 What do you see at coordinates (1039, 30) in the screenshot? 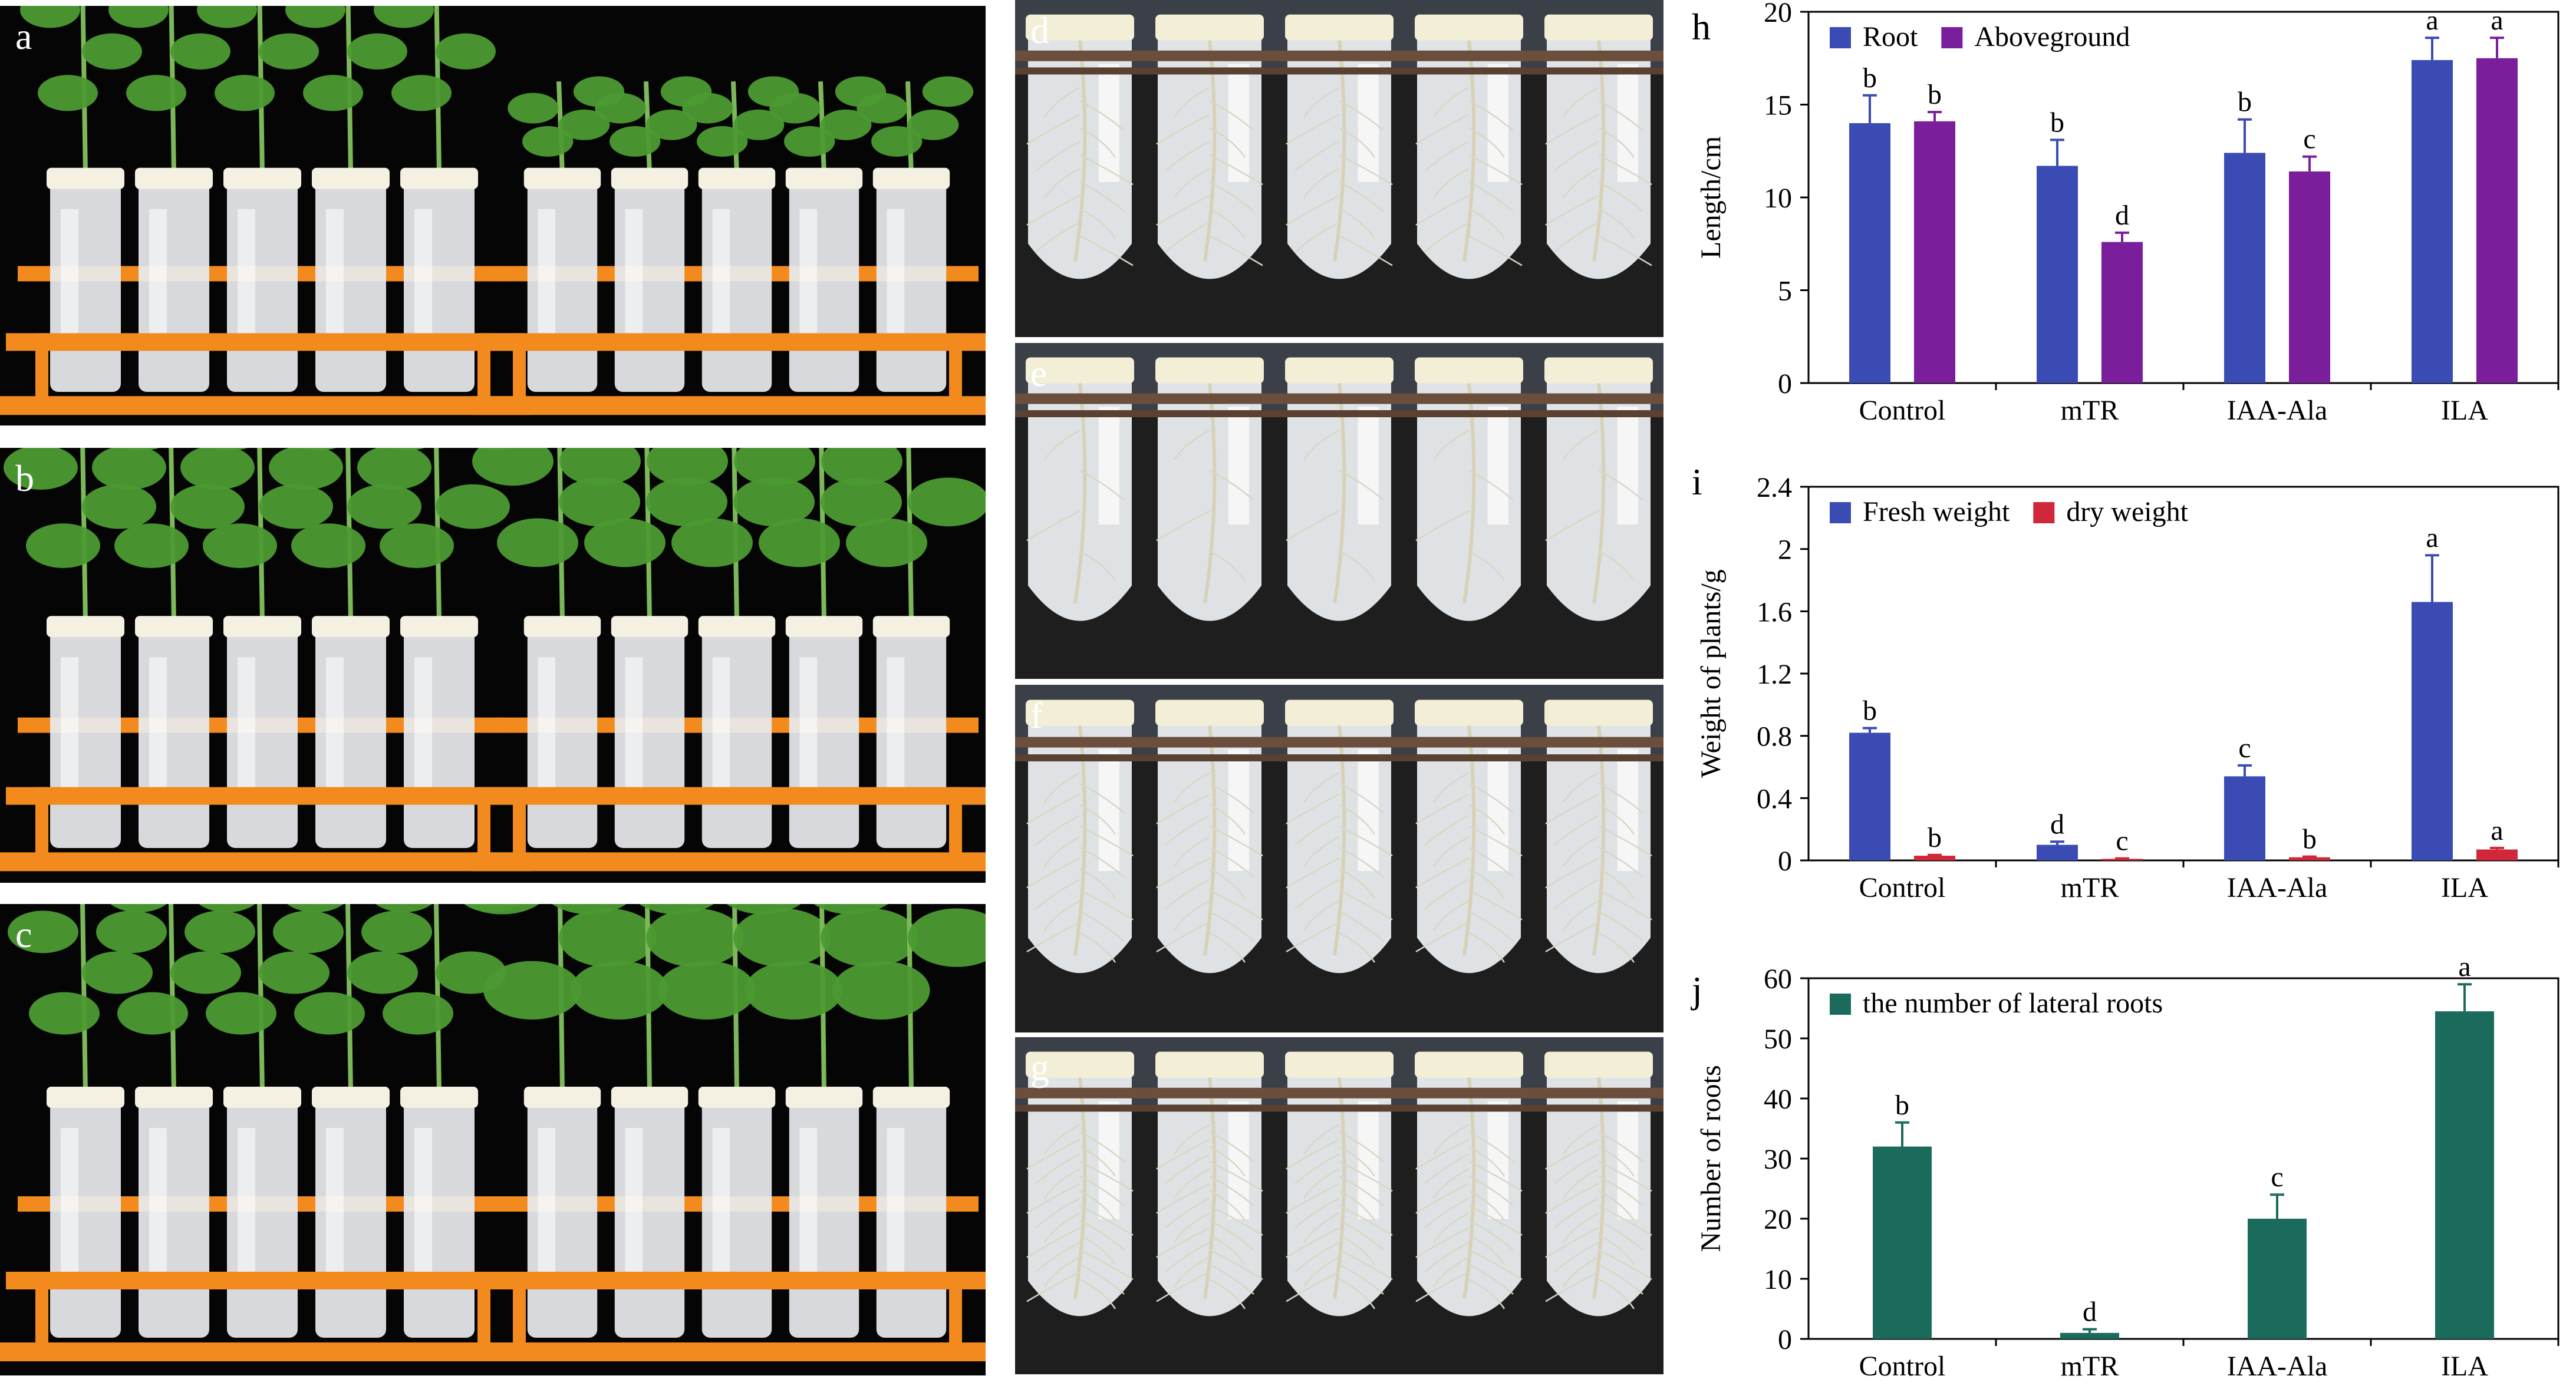
I see `panel-label-d: d` at bounding box center [1039, 30].